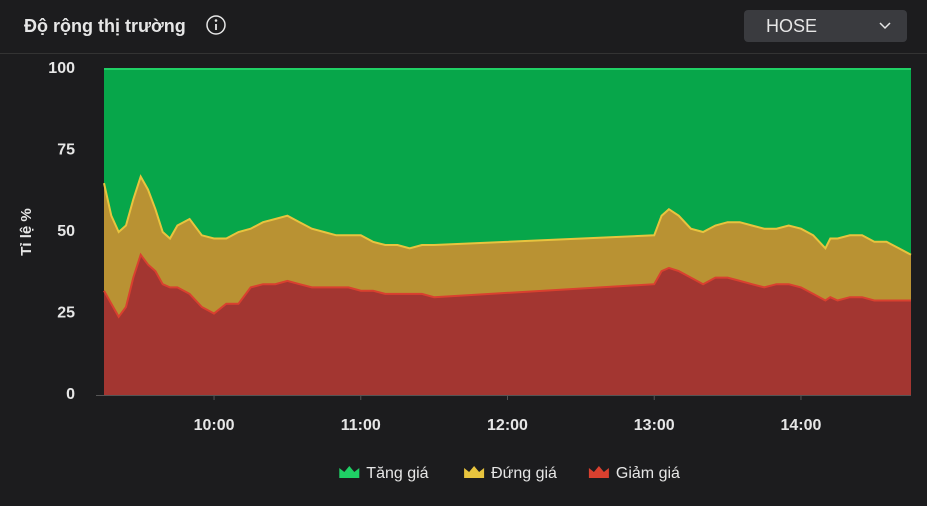 This screenshot has width=927, height=506. What do you see at coordinates (214, 425) in the screenshot?
I see `x-tick-label: 10:00` at bounding box center [214, 425].